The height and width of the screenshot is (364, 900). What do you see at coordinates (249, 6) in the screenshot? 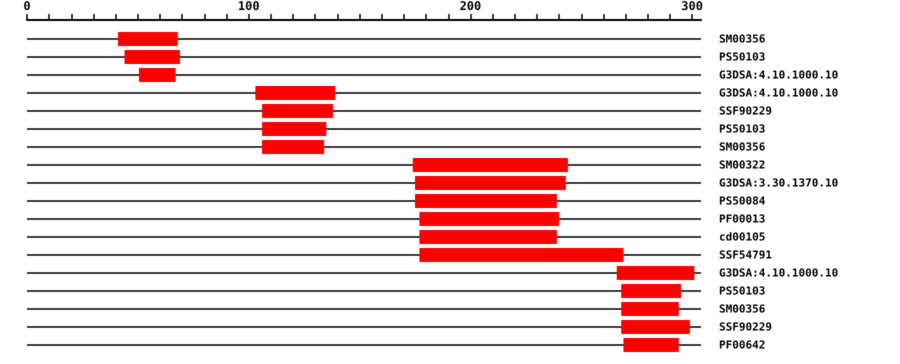
I see `x-tick-label: 100` at bounding box center [249, 6].